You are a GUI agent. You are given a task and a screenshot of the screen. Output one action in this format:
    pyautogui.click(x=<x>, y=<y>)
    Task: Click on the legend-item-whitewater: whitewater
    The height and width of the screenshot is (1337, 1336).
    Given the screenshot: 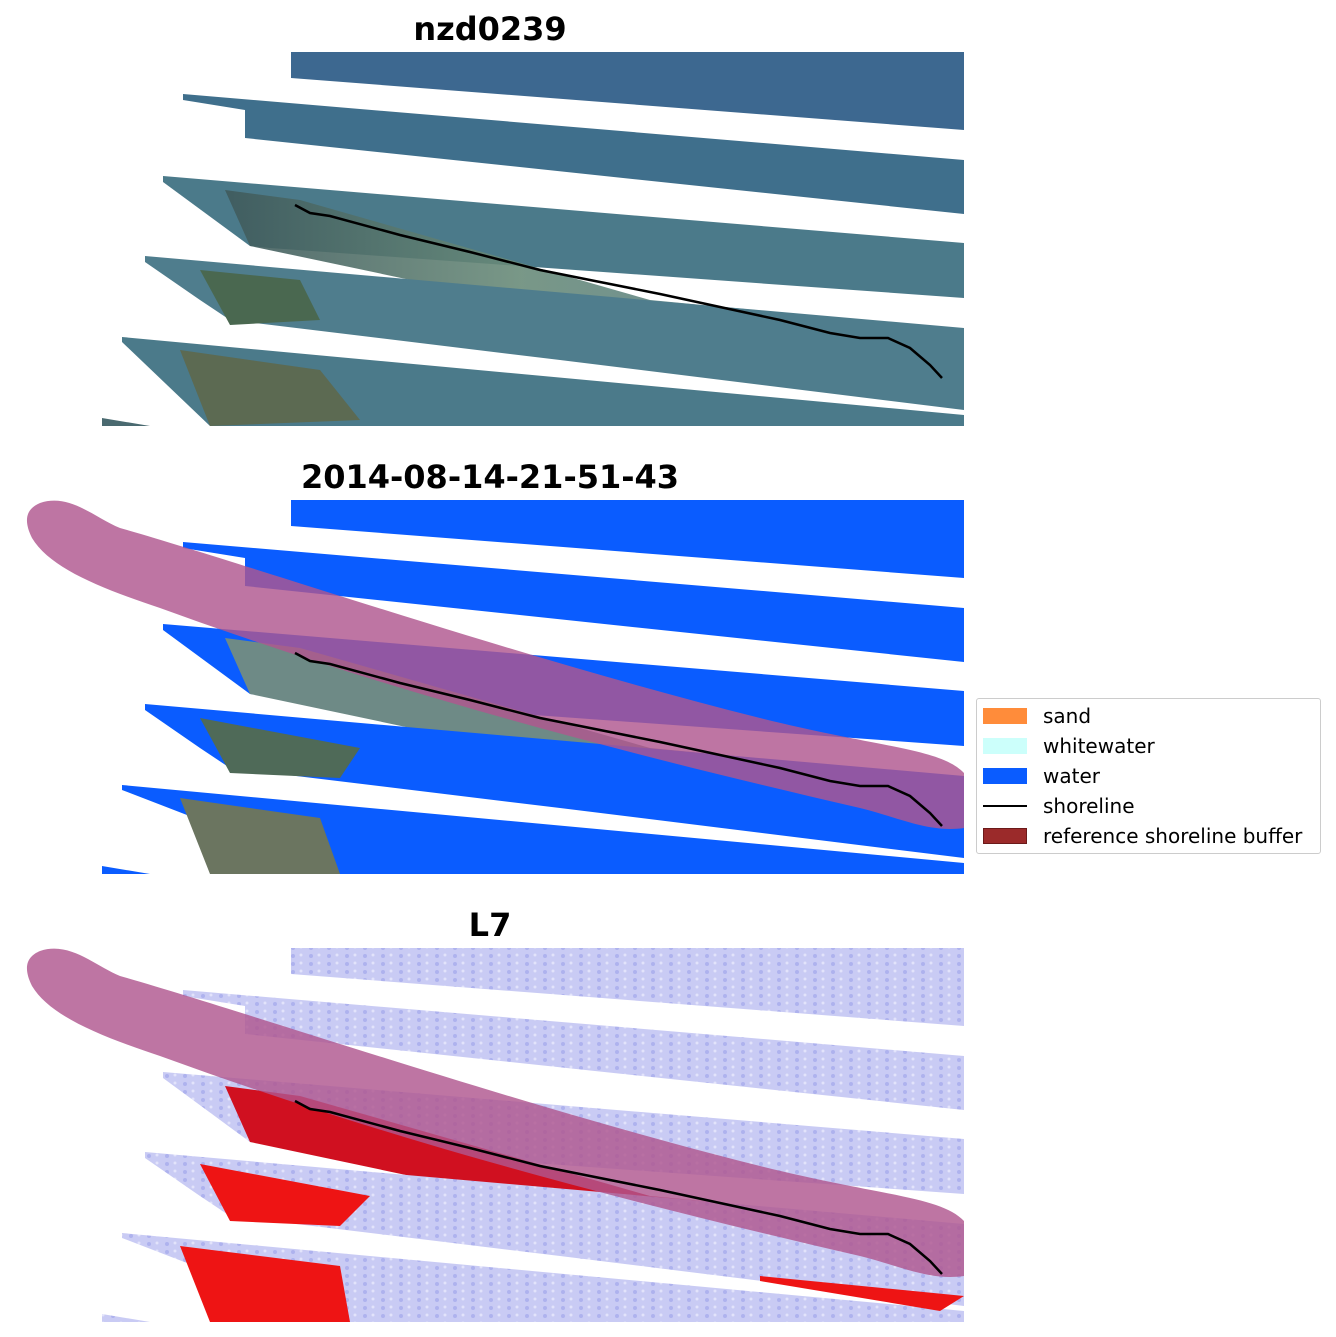 What is the action you would take?
    pyautogui.click(x=1069, y=746)
    